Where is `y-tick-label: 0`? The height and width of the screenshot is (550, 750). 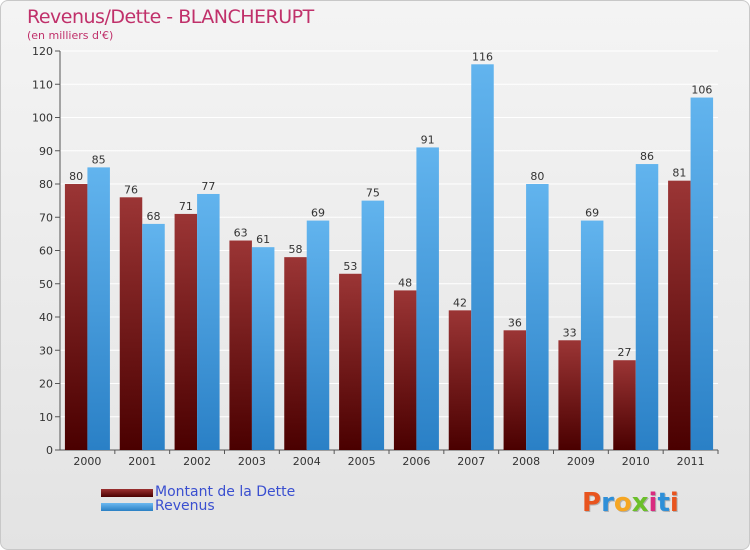
y-tick-label: 0 is located at coordinates (49, 450).